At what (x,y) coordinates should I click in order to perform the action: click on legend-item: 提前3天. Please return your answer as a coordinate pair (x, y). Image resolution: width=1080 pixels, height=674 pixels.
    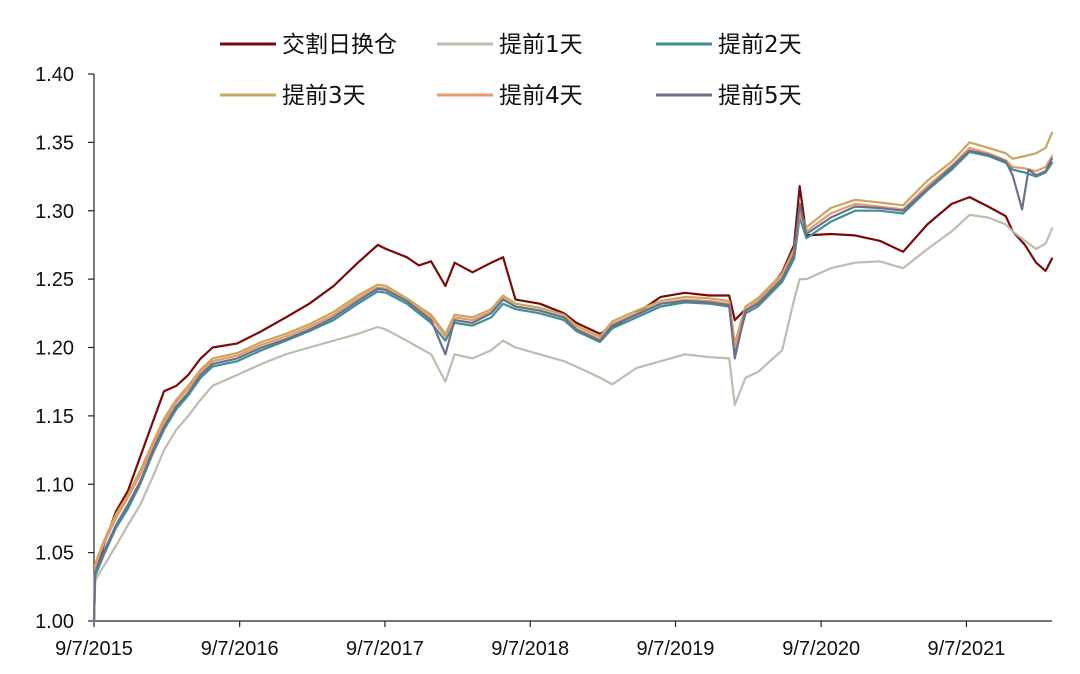
    Looking at the image, I should click on (293, 96).